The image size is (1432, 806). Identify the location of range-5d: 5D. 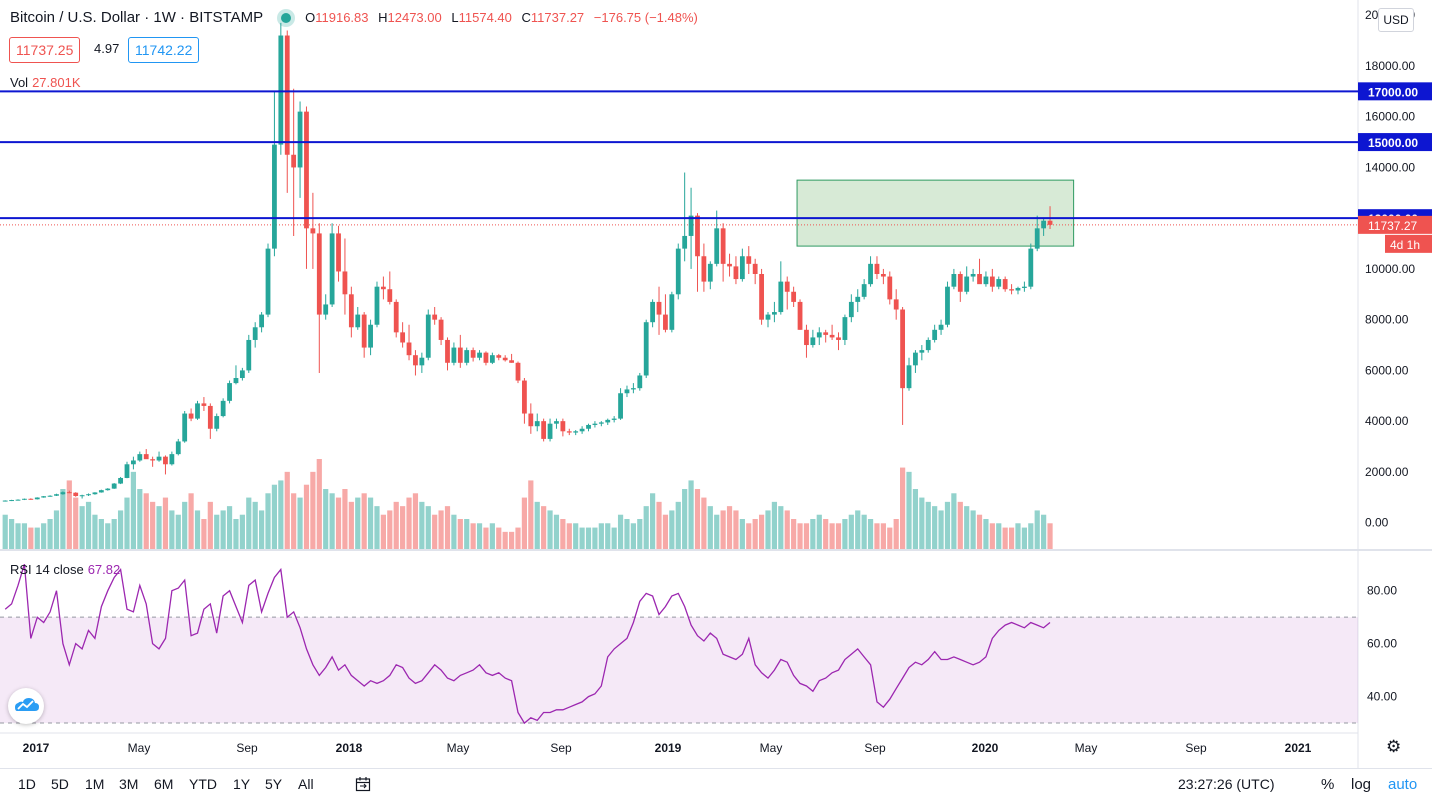
(60, 784).